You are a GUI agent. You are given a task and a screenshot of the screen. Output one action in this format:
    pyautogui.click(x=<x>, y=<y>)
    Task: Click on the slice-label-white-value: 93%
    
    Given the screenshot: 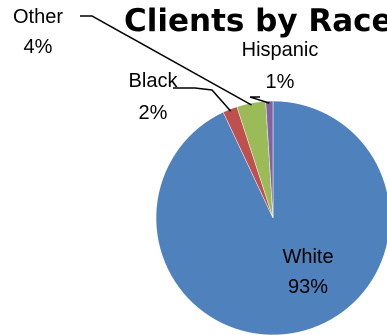 What is the action you would take?
    pyautogui.click(x=308, y=287)
    